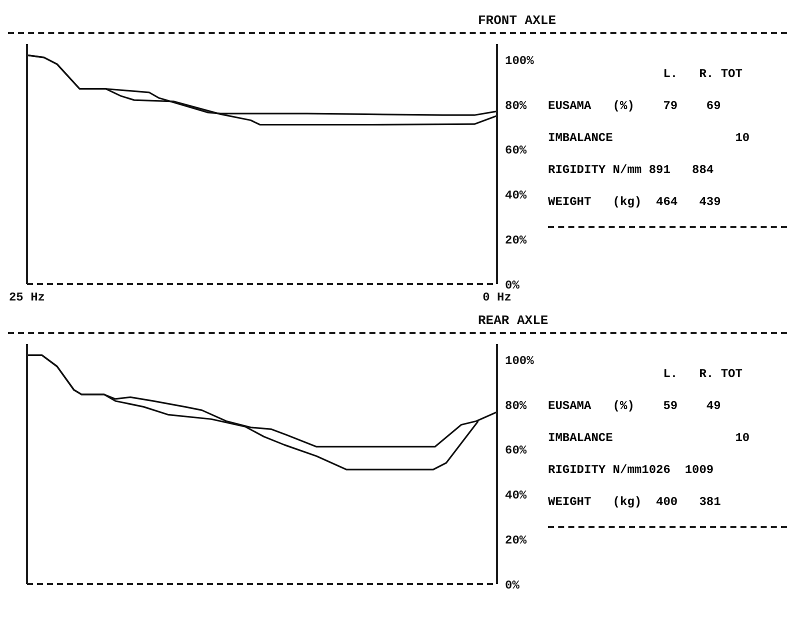 This screenshot has width=787, height=617. I want to click on x-tick-label: 25 Hz, so click(27, 297).